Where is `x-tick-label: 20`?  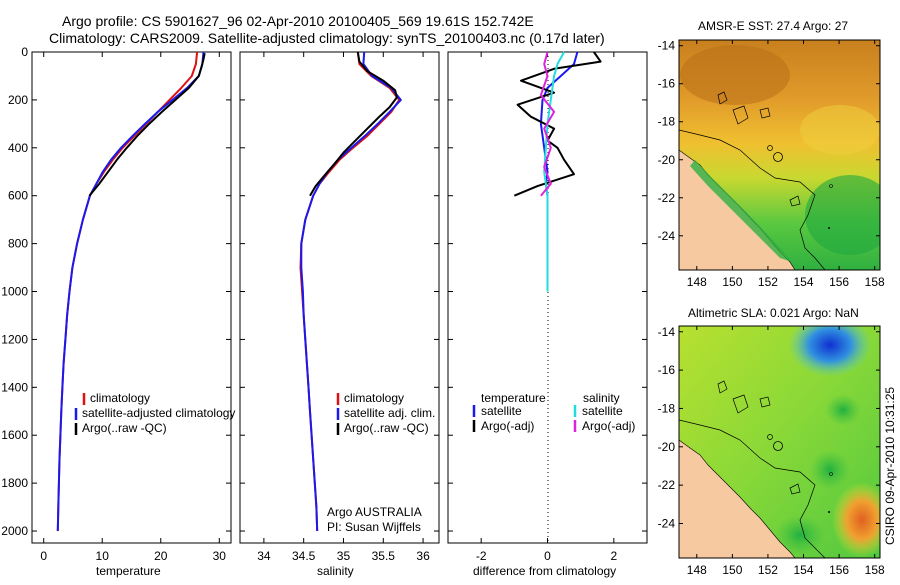
x-tick-label: 20 is located at coordinates (161, 556).